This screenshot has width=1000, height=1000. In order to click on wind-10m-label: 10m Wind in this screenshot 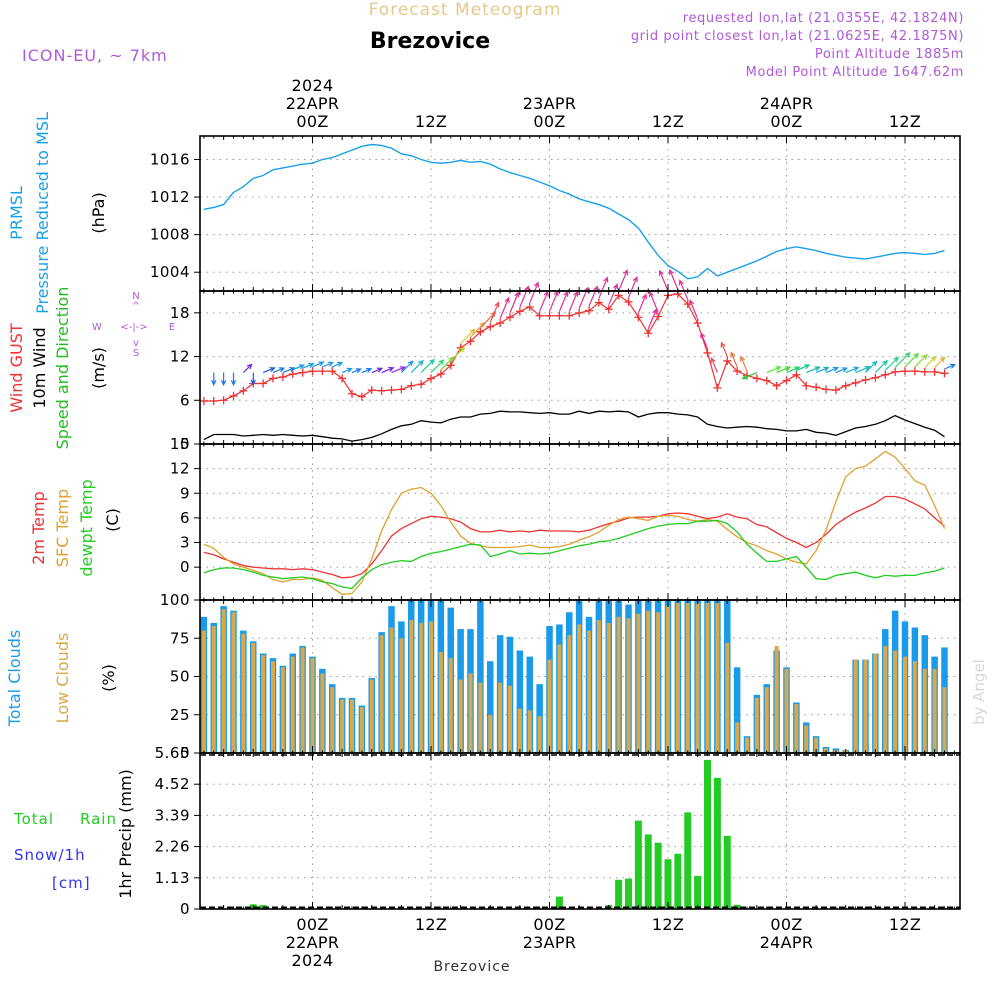, I will do `click(39, 367)`.